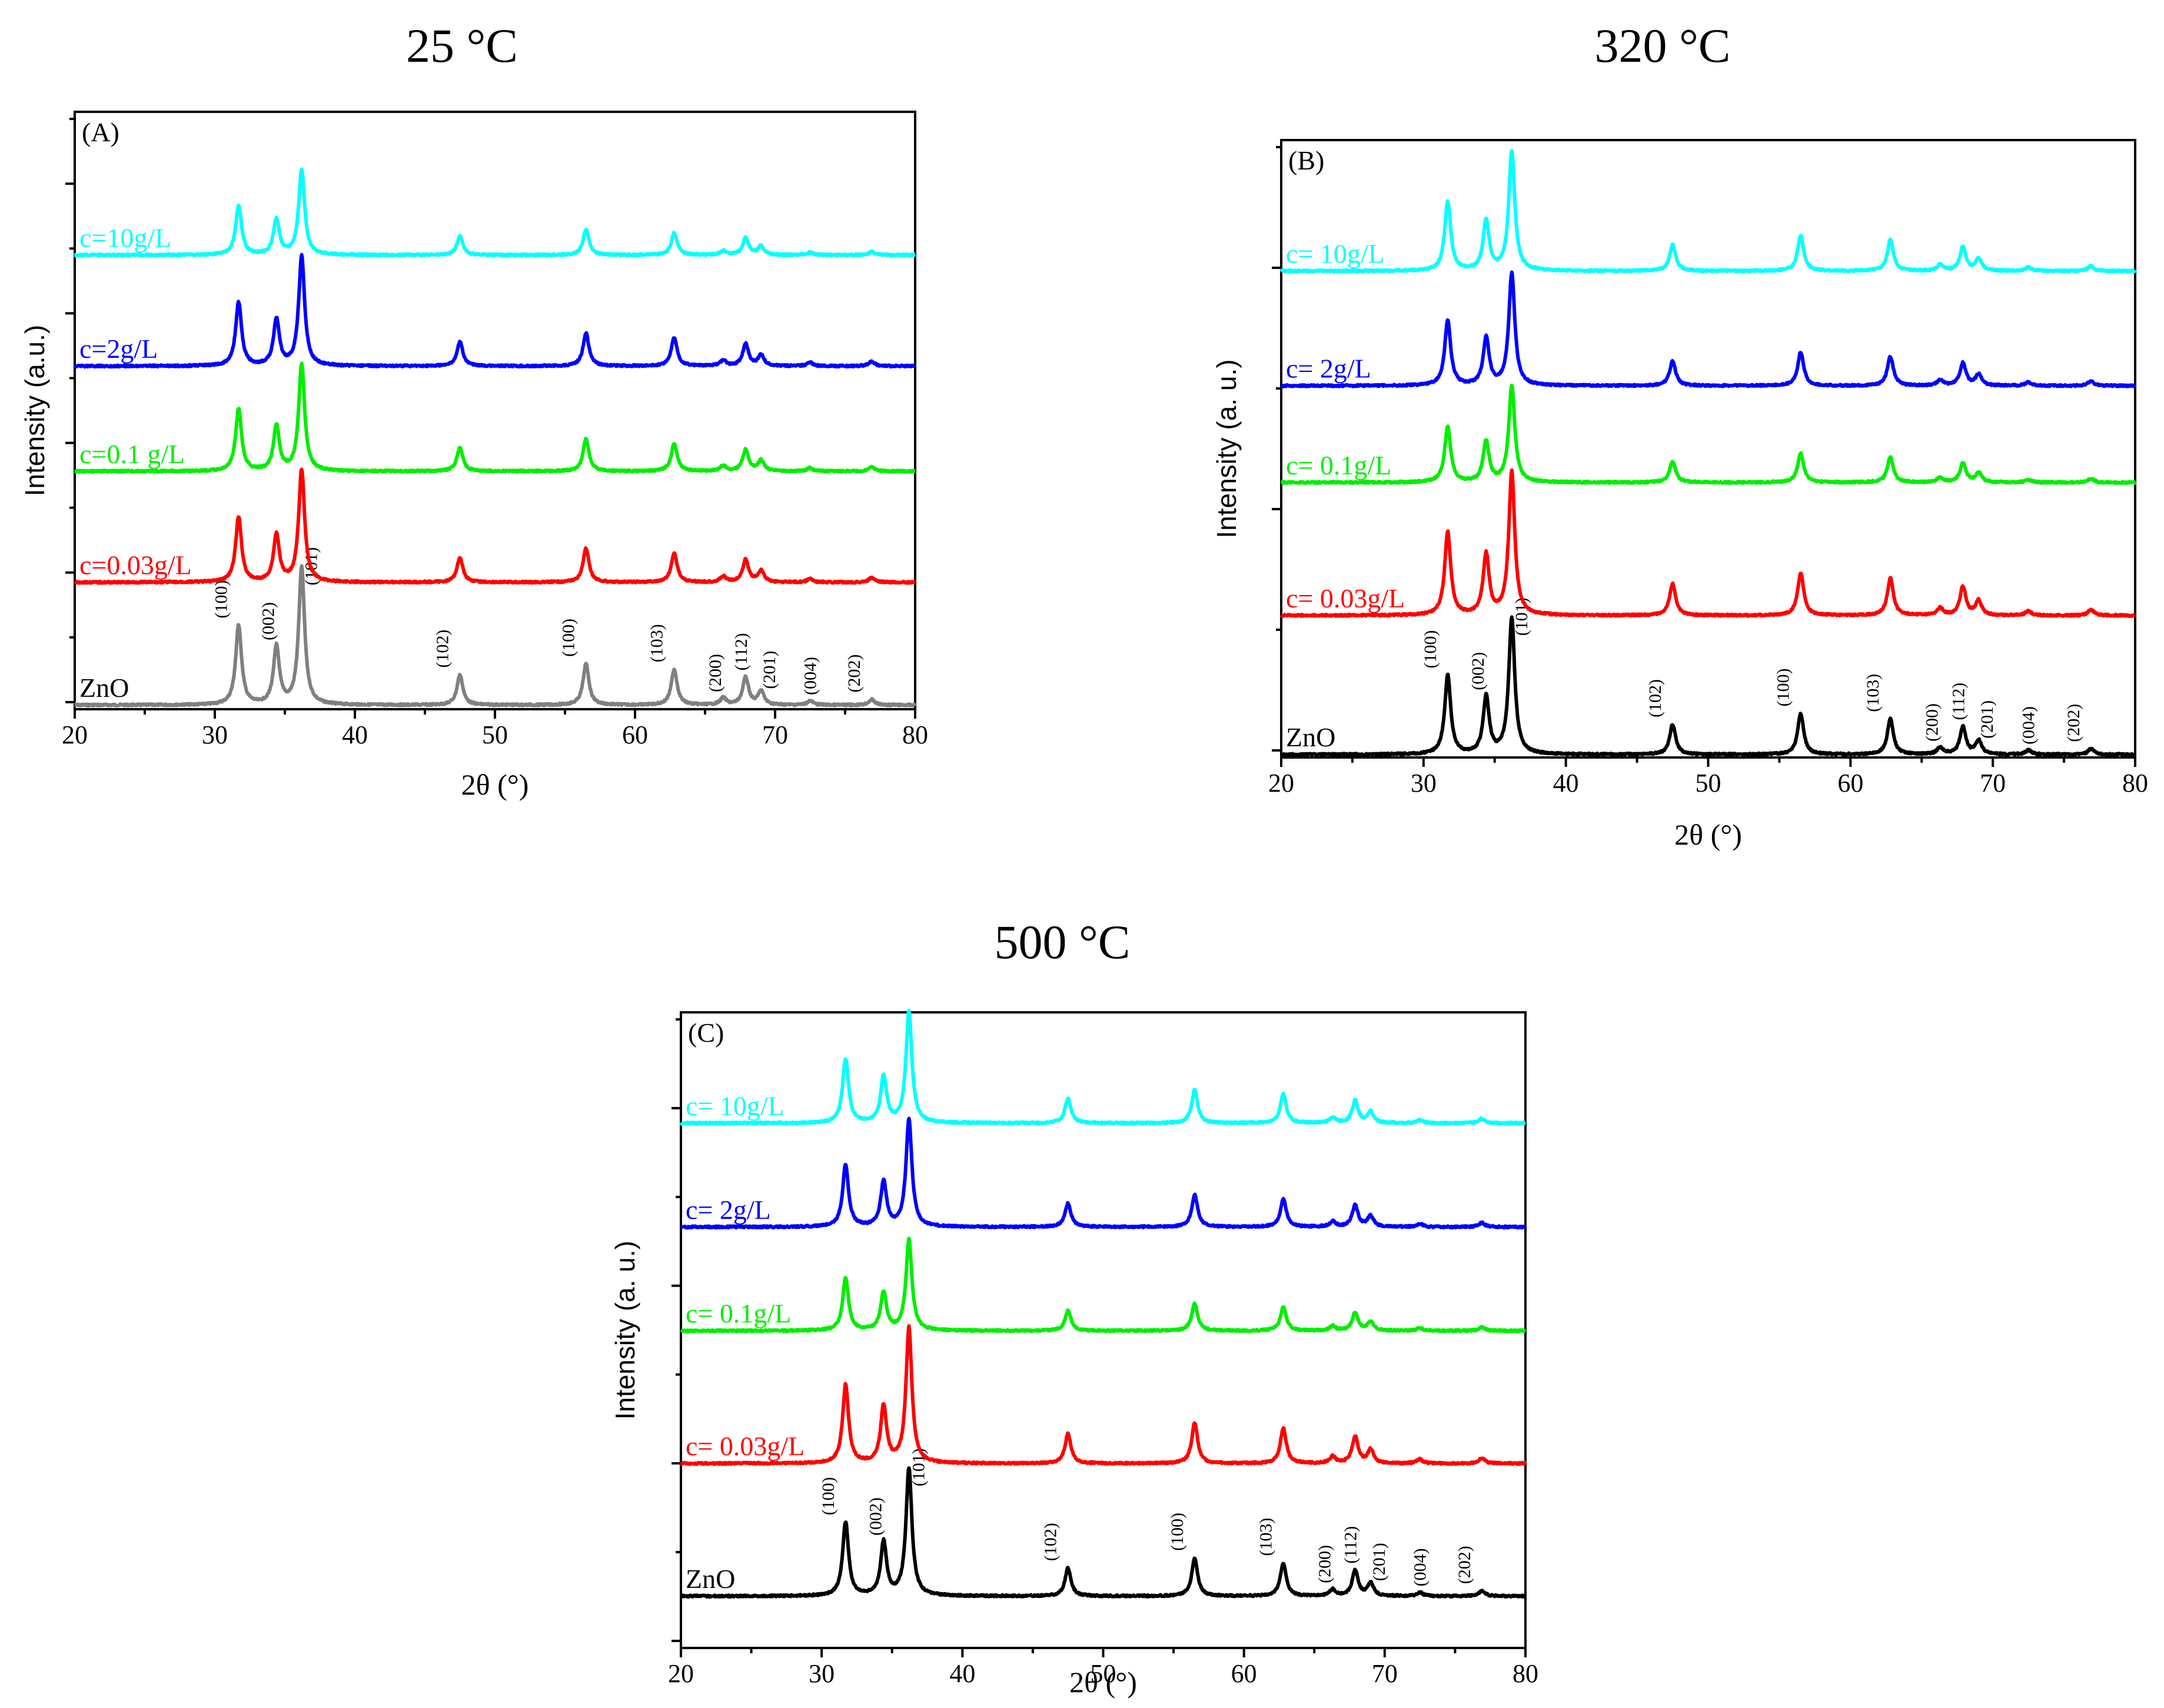  I want to click on series-label: c=10g/L, so click(125, 237).